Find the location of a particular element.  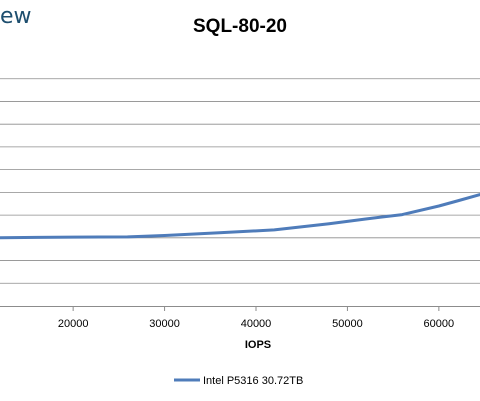

legend-label: Intel P5316 30.72TB is located at coordinates (253, 381).